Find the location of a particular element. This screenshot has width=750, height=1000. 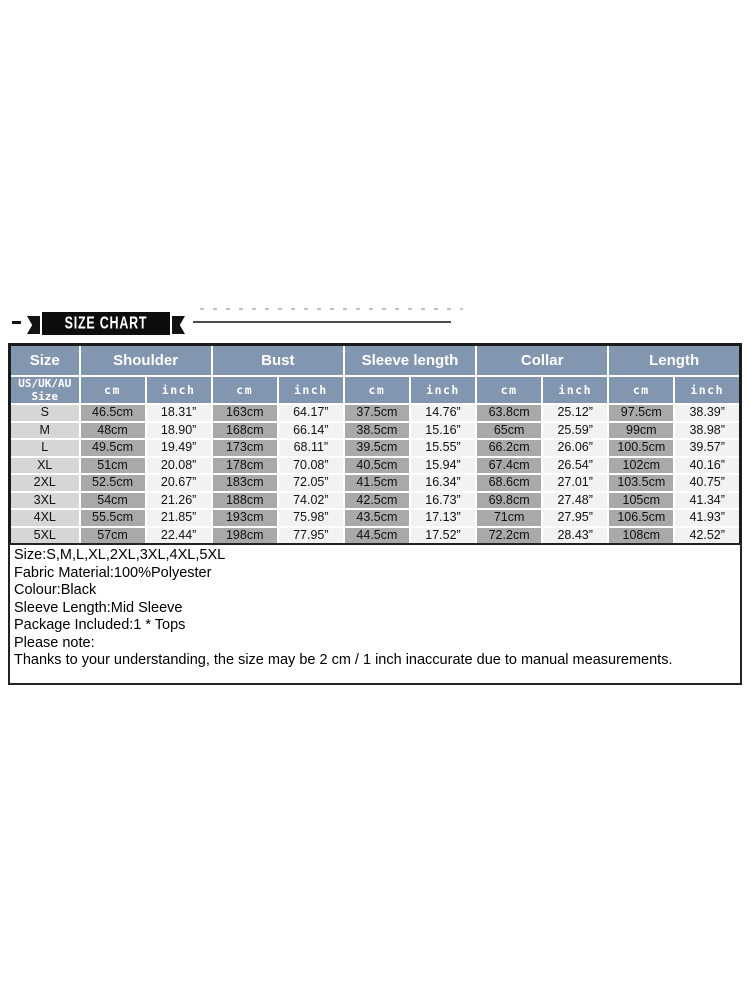

inch-value-cell: 72.05” is located at coordinates (310, 482).